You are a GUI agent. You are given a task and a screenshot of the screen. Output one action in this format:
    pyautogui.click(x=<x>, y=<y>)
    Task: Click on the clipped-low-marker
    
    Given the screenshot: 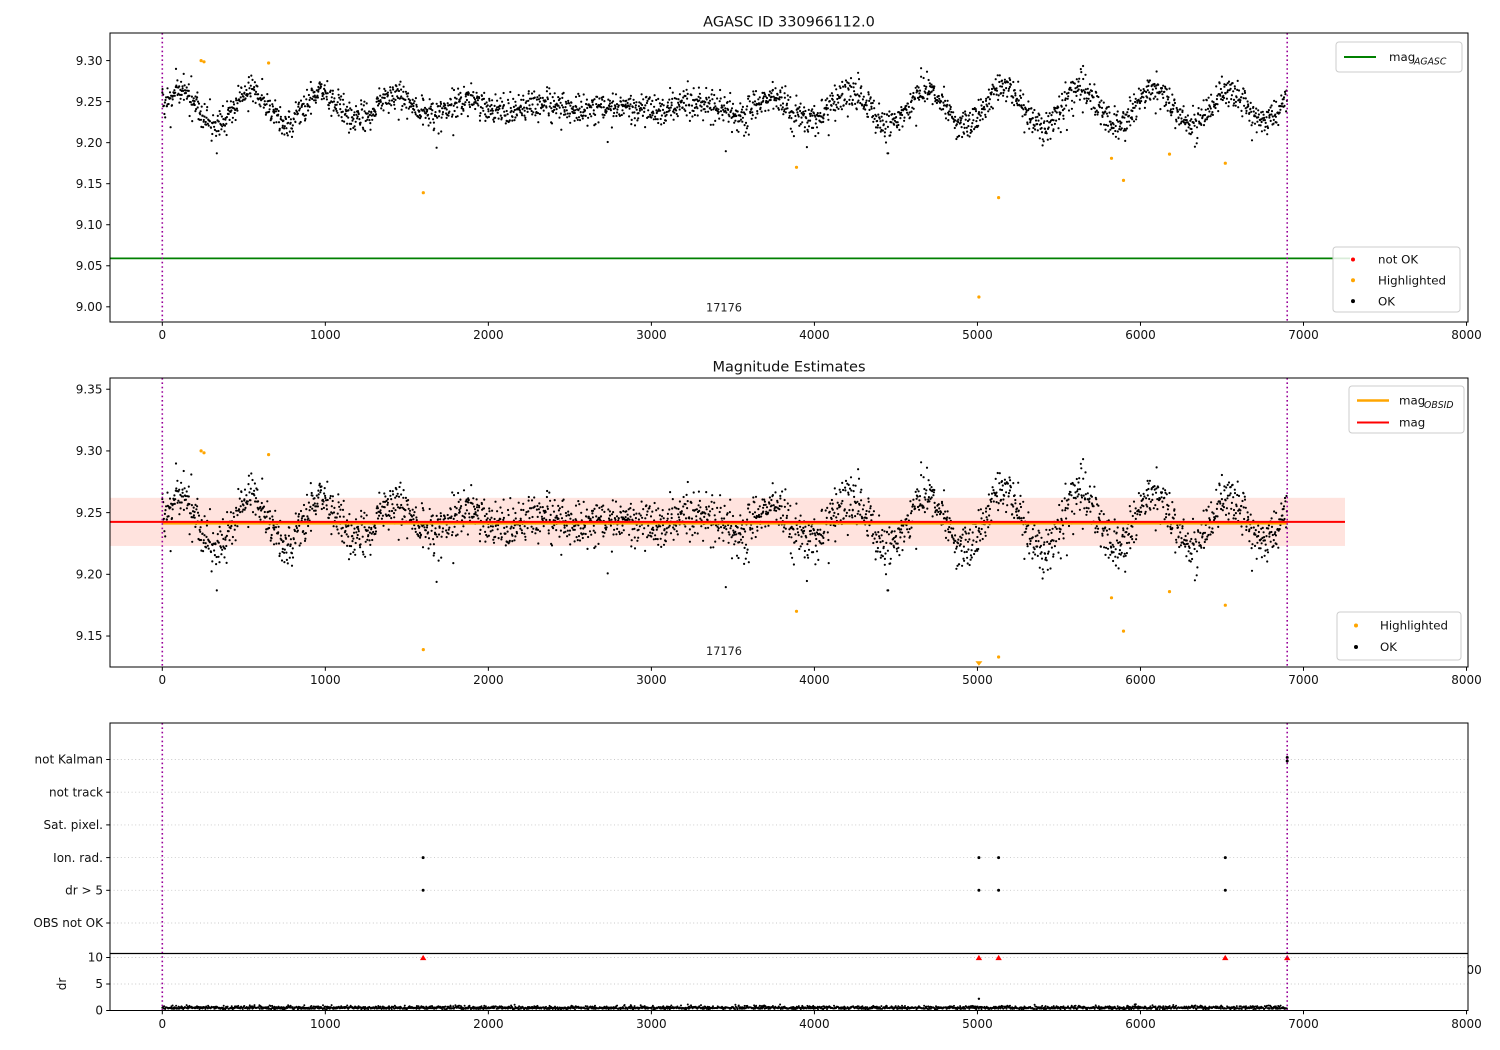 What is the action you would take?
    pyautogui.click(x=979, y=663)
    